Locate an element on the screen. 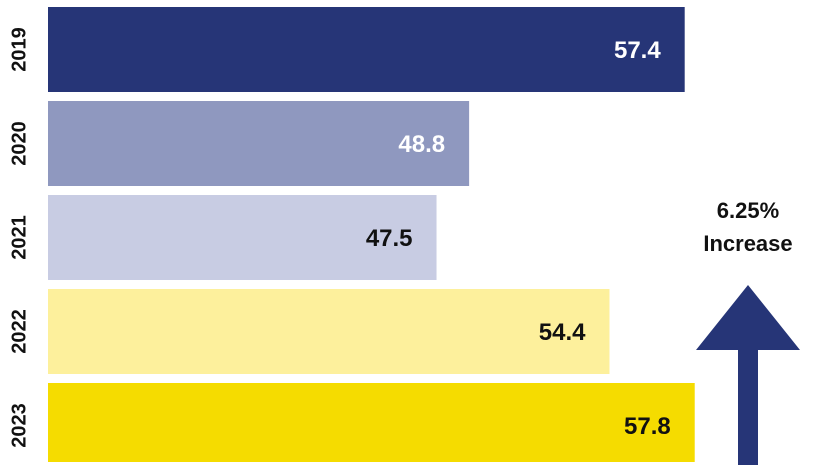 Image resolution: width=820 pixels, height=465 pixels. category-label: 2020 is located at coordinates (19, 143).